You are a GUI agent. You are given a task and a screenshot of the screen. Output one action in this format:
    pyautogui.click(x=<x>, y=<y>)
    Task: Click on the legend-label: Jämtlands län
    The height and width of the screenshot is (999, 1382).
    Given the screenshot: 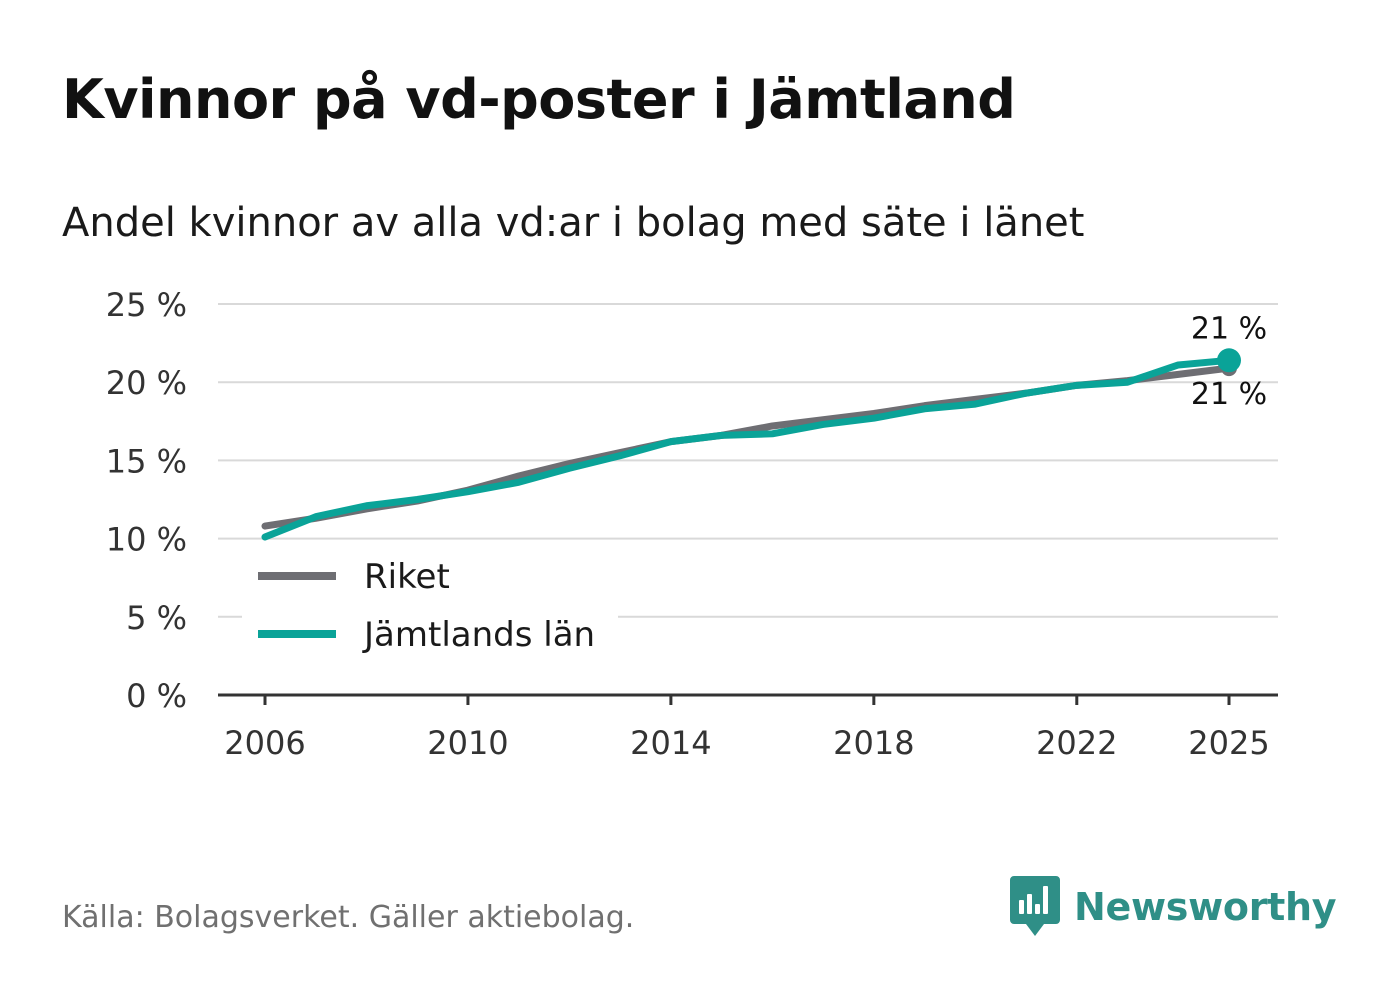 What is the action you would take?
    pyautogui.click(x=478, y=635)
    